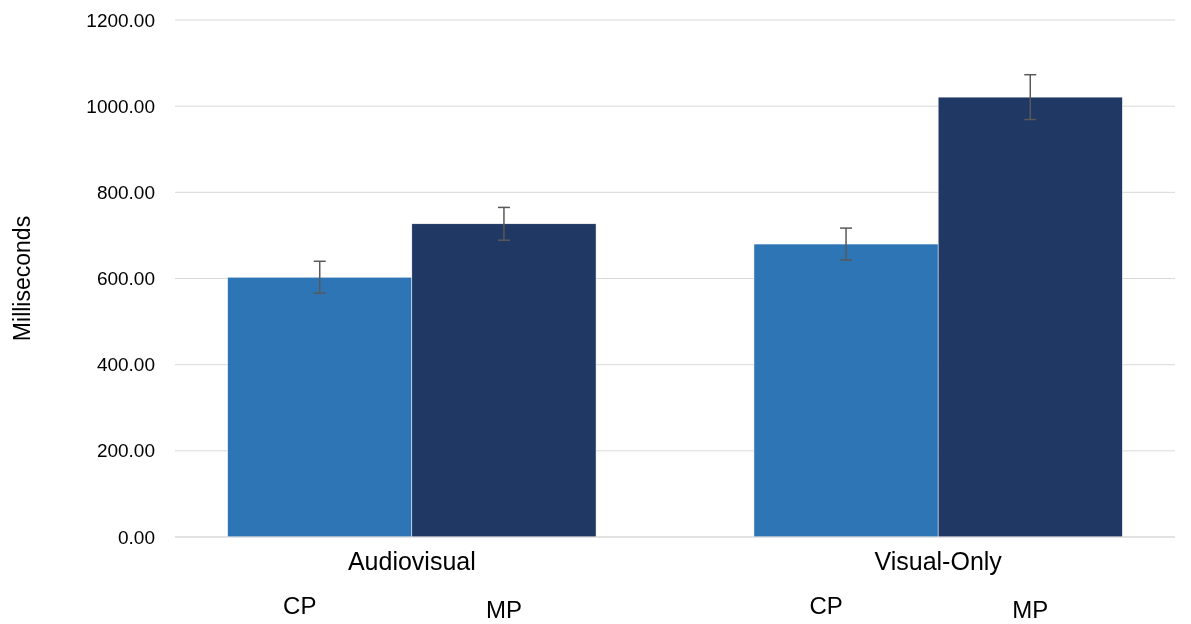 This screenshot has height=624, width=1191. Describe the element at coordinates (120, 106) in the screenshot. I see `y-tick-label: 1000.00` at that location.